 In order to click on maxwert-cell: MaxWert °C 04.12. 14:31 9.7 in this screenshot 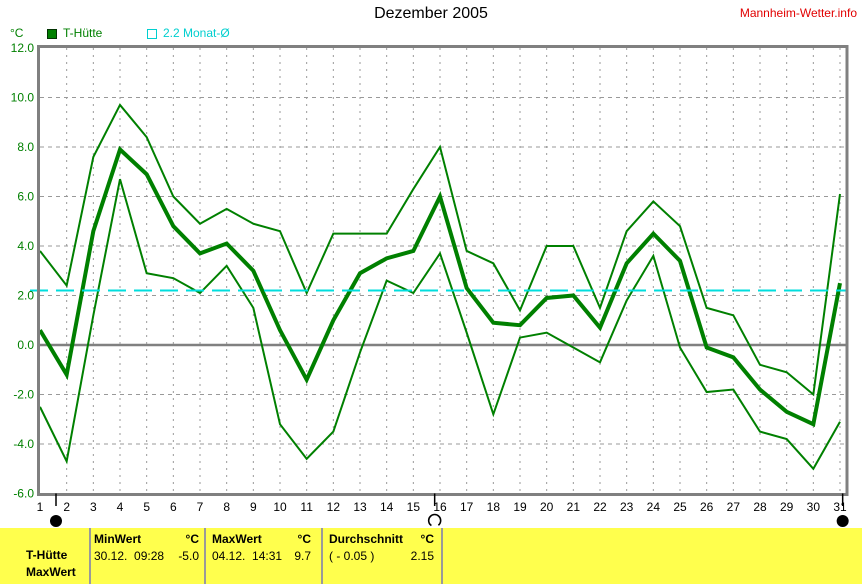, I will do `click(261, 547)`.